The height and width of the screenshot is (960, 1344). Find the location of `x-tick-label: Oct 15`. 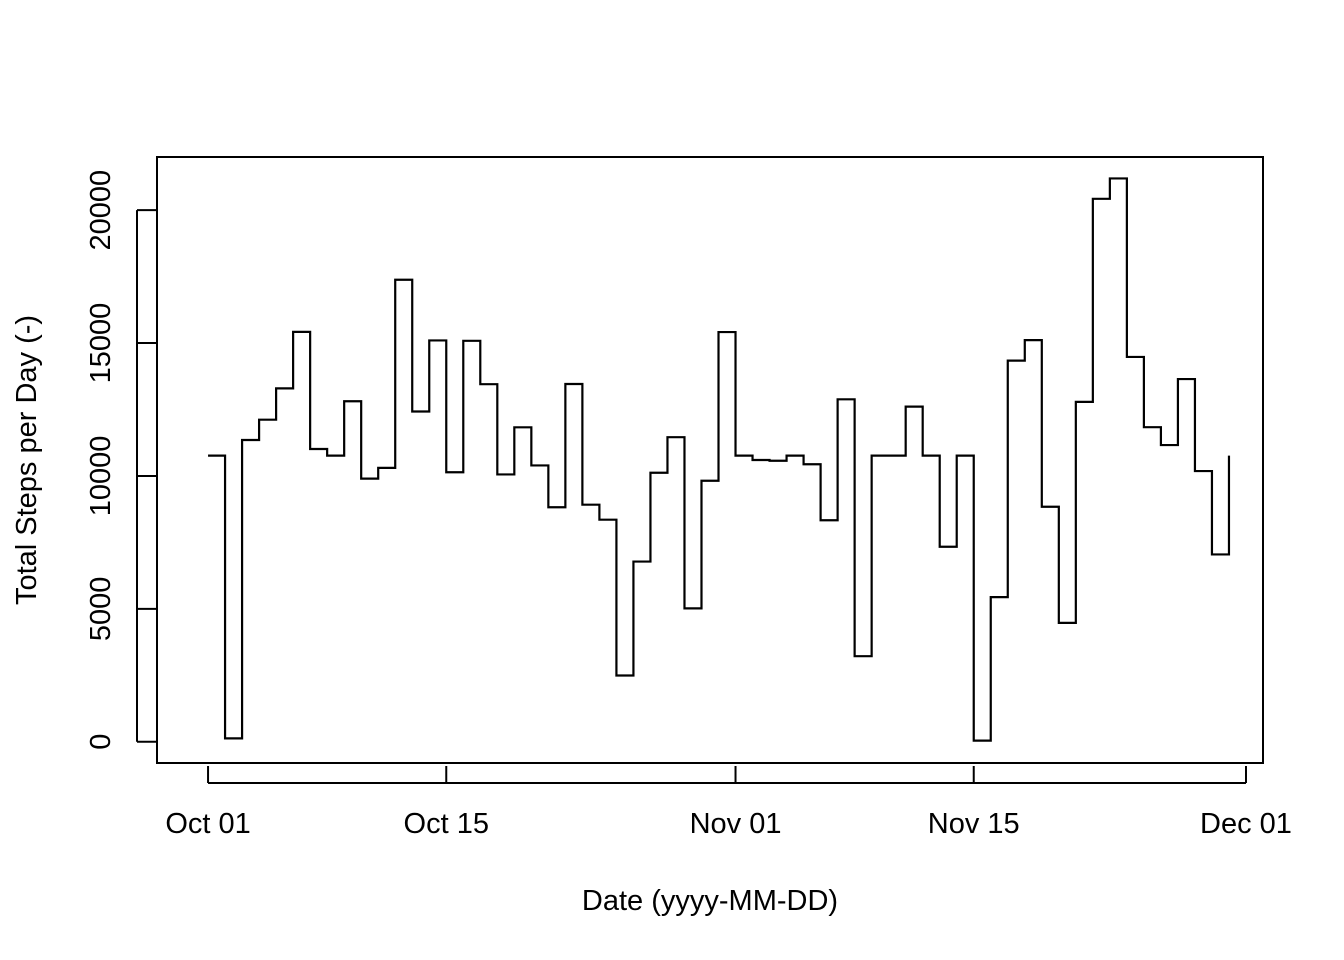

x-tick-label: Oct 15 is located at coordinates (446, 824).